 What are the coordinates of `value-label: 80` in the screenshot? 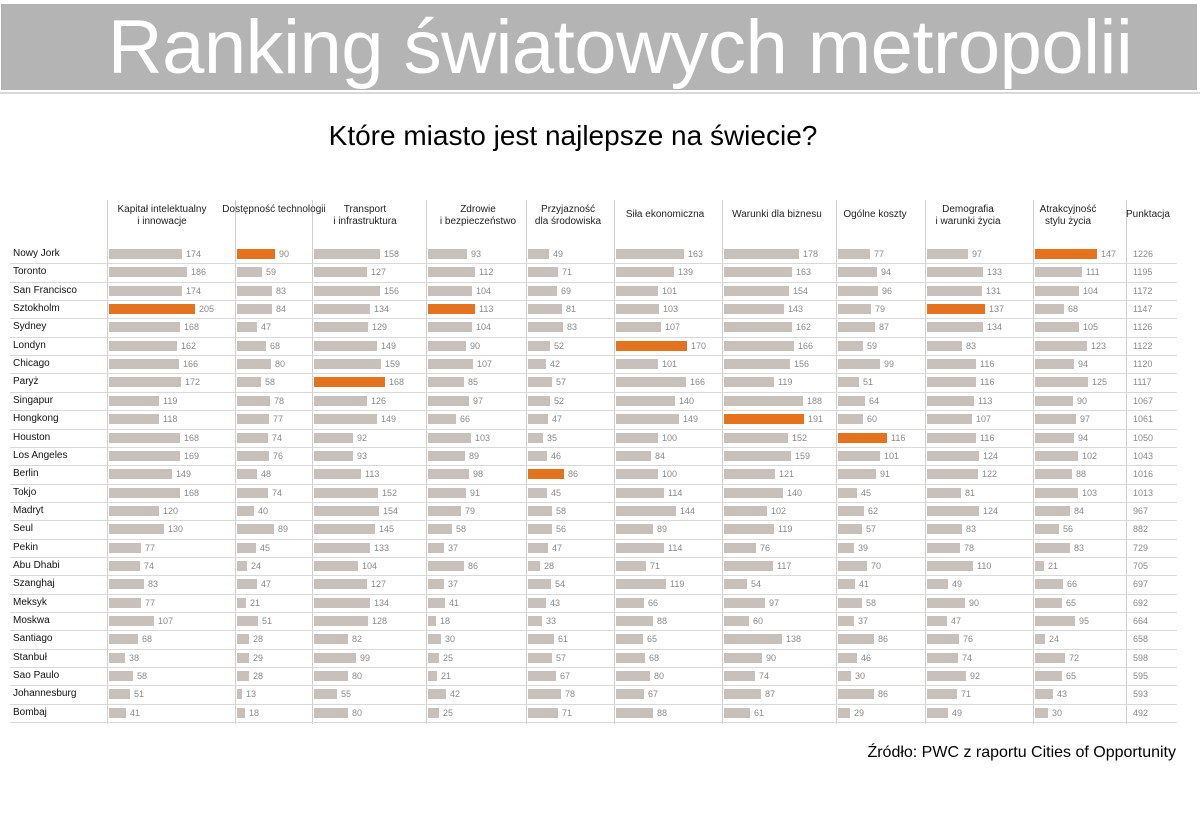 It's located at (280, 364).